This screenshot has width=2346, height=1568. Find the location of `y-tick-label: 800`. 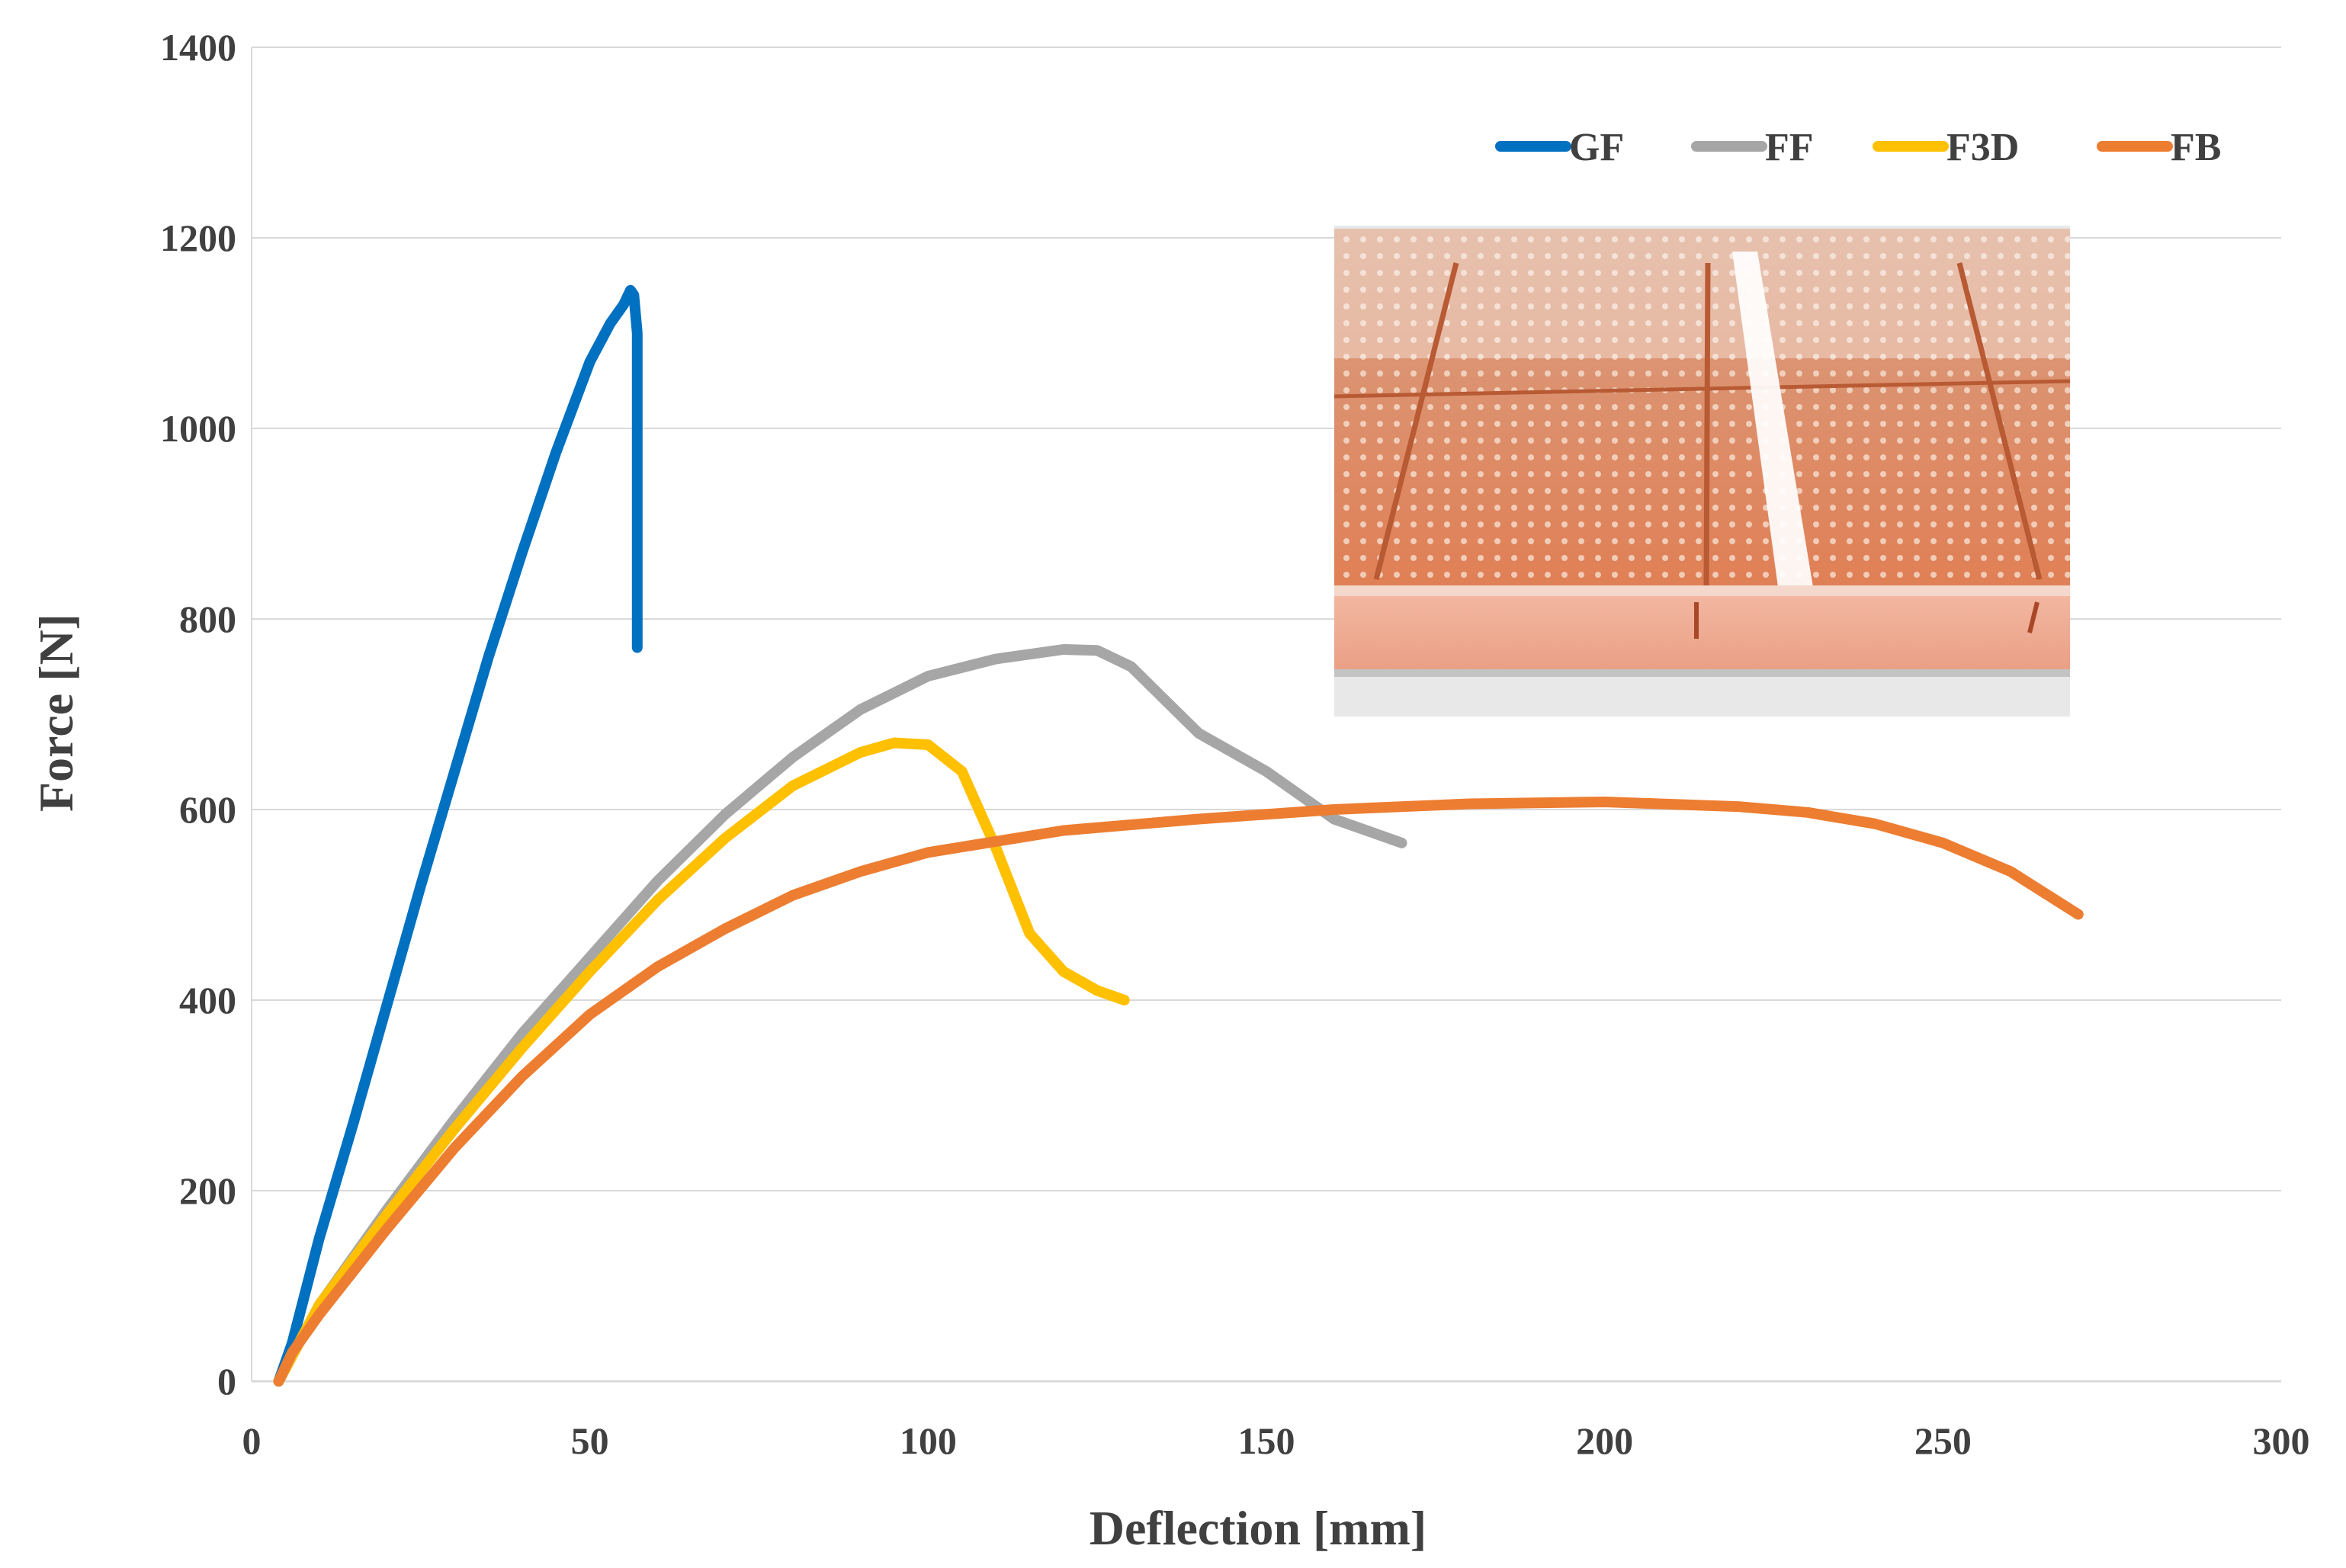

y-tick-label: 800 is located at coordinates (208, 619).